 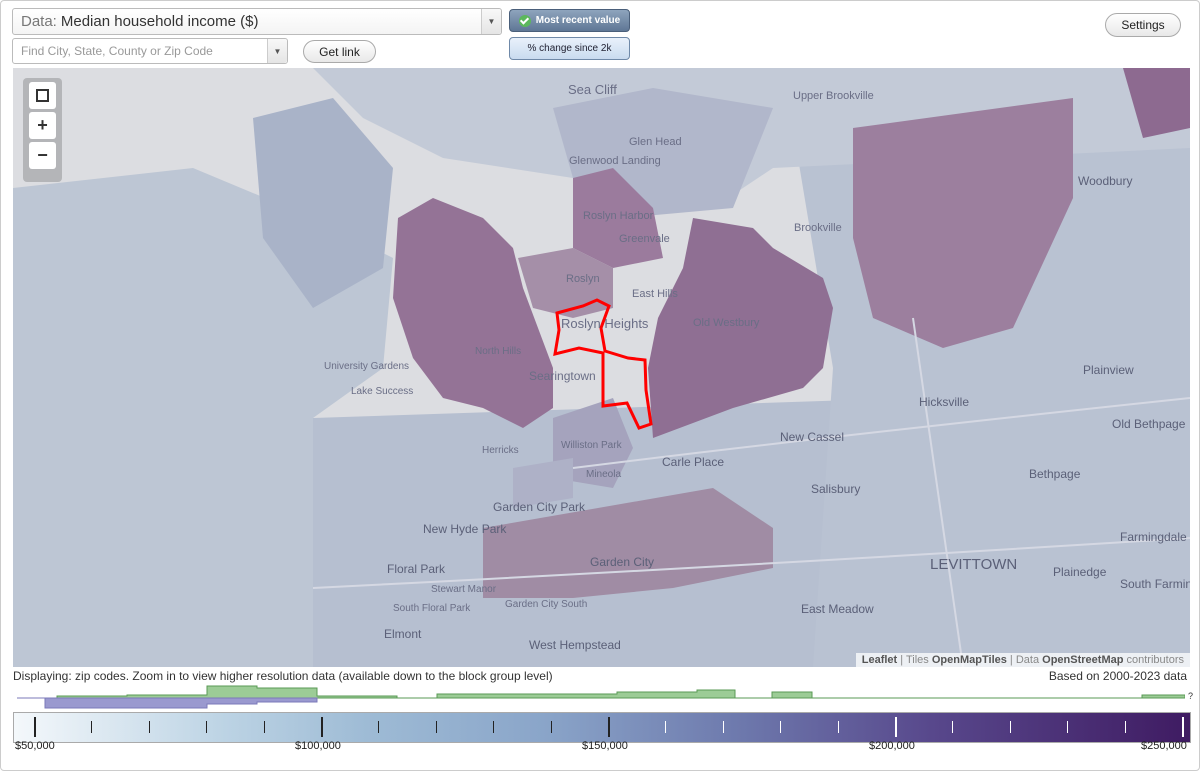 What do you see at coordinates (367, 366) in the screenshot?
I see `map-label: University Gardens` at bounding box center [367, 366].